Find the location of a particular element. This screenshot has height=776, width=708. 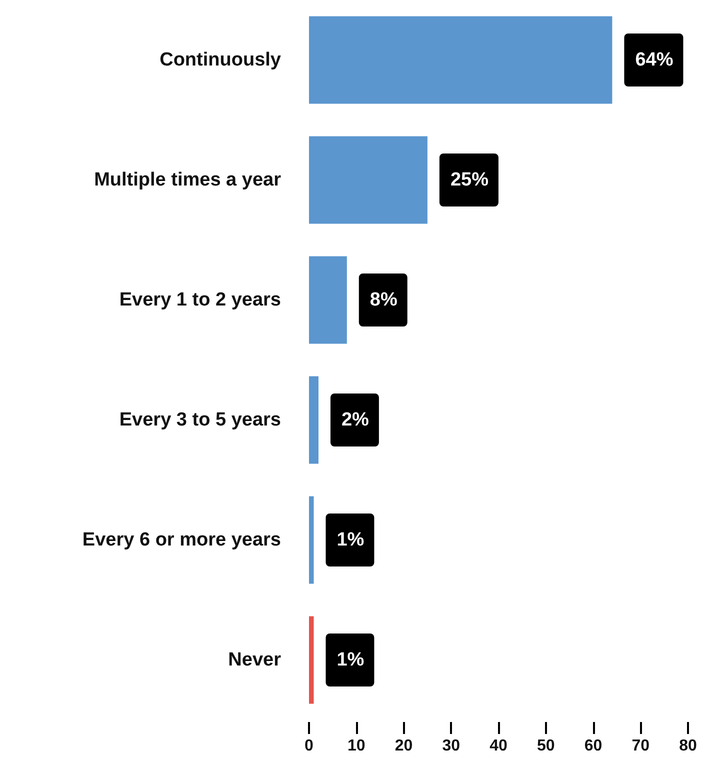

data-label: 8% is located at coordinates (384, 300).